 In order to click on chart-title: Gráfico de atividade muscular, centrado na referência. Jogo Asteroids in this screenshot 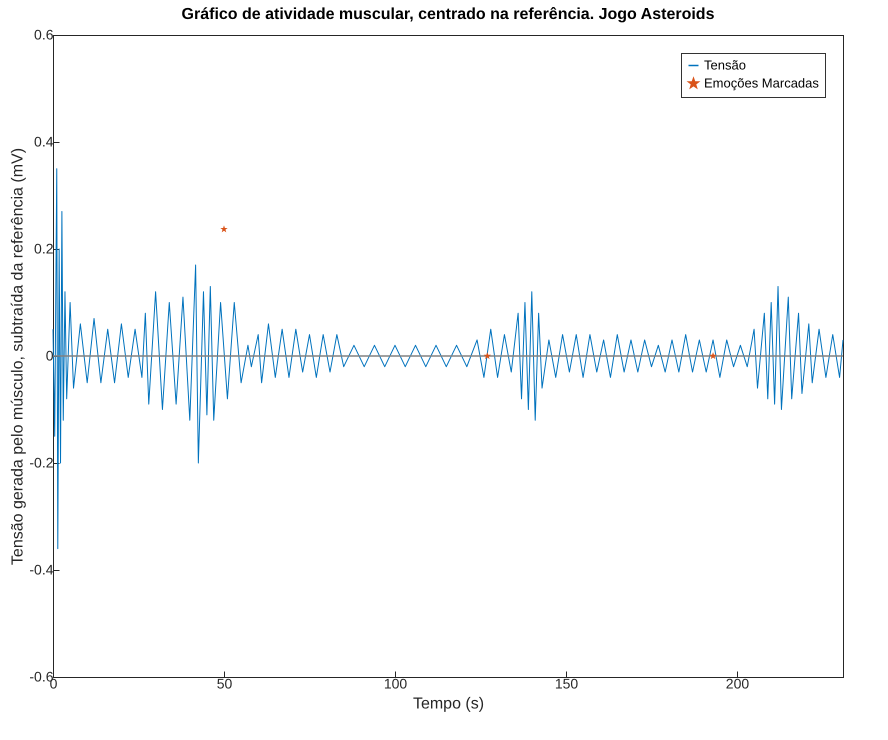, I will do `click(448, 14)`.